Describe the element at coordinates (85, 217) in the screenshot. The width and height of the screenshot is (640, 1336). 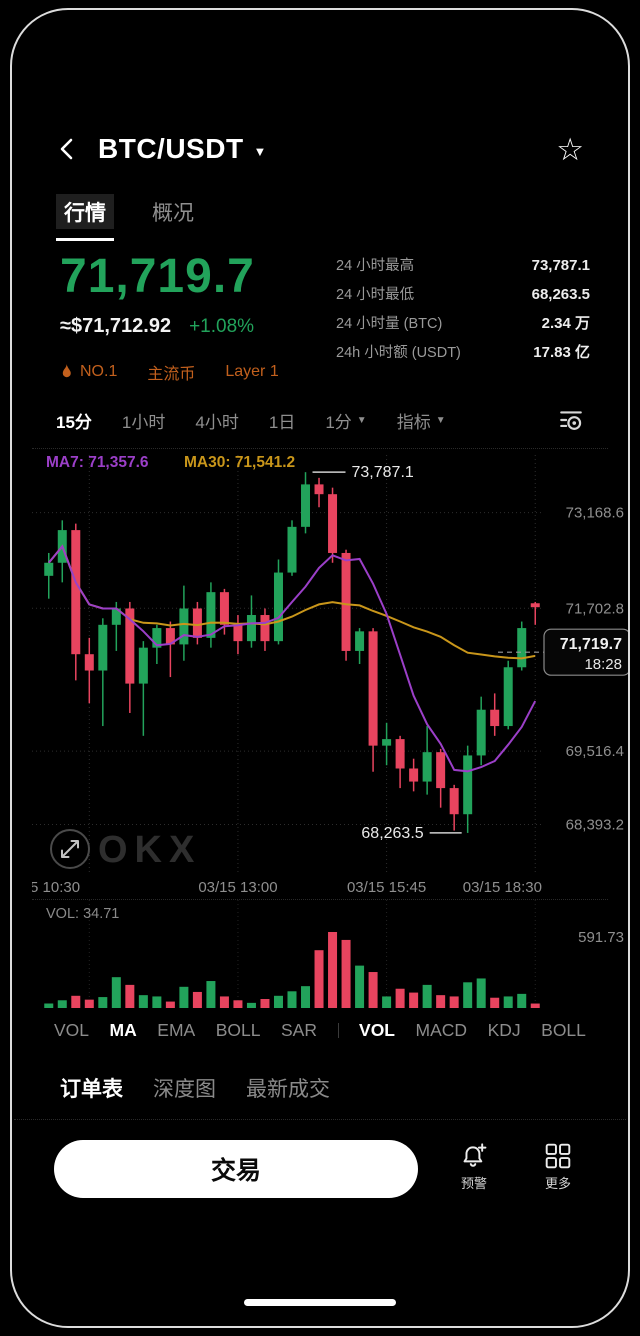
I see `tab-quotes: 行情` at that location.